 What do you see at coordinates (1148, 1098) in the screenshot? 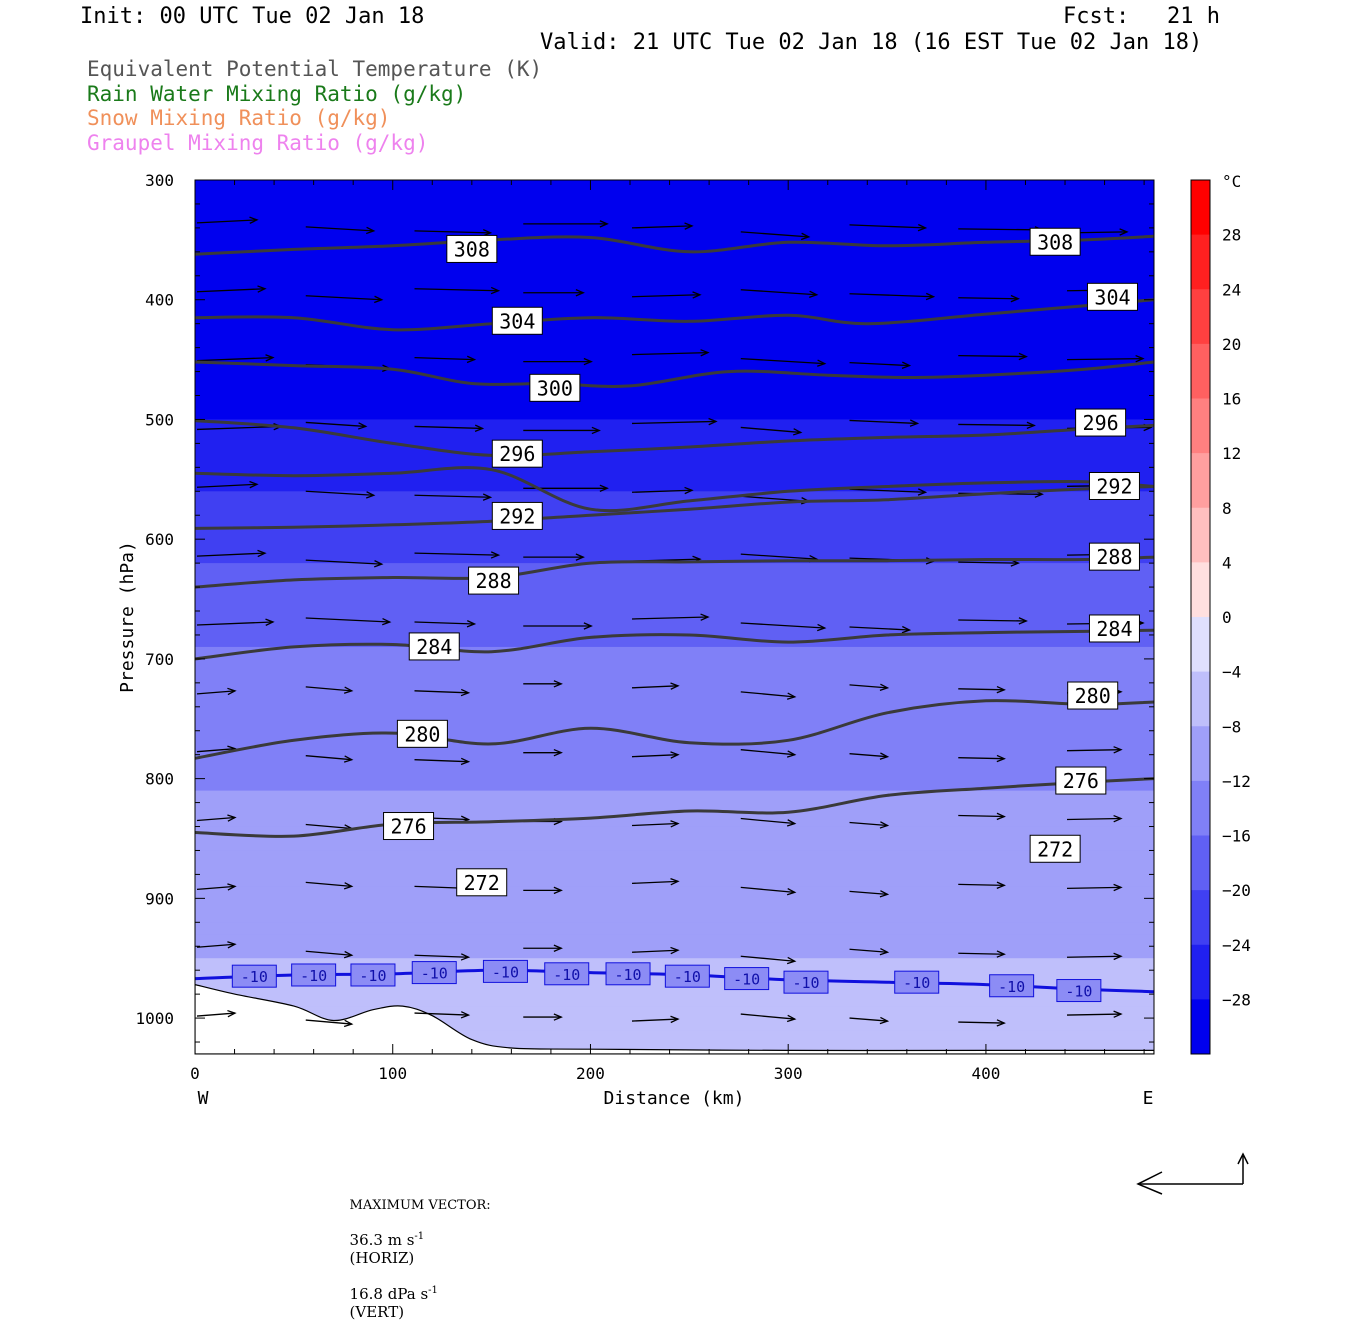
I see `x-axis-east-label: E` at bounding box center [1148, 1098].